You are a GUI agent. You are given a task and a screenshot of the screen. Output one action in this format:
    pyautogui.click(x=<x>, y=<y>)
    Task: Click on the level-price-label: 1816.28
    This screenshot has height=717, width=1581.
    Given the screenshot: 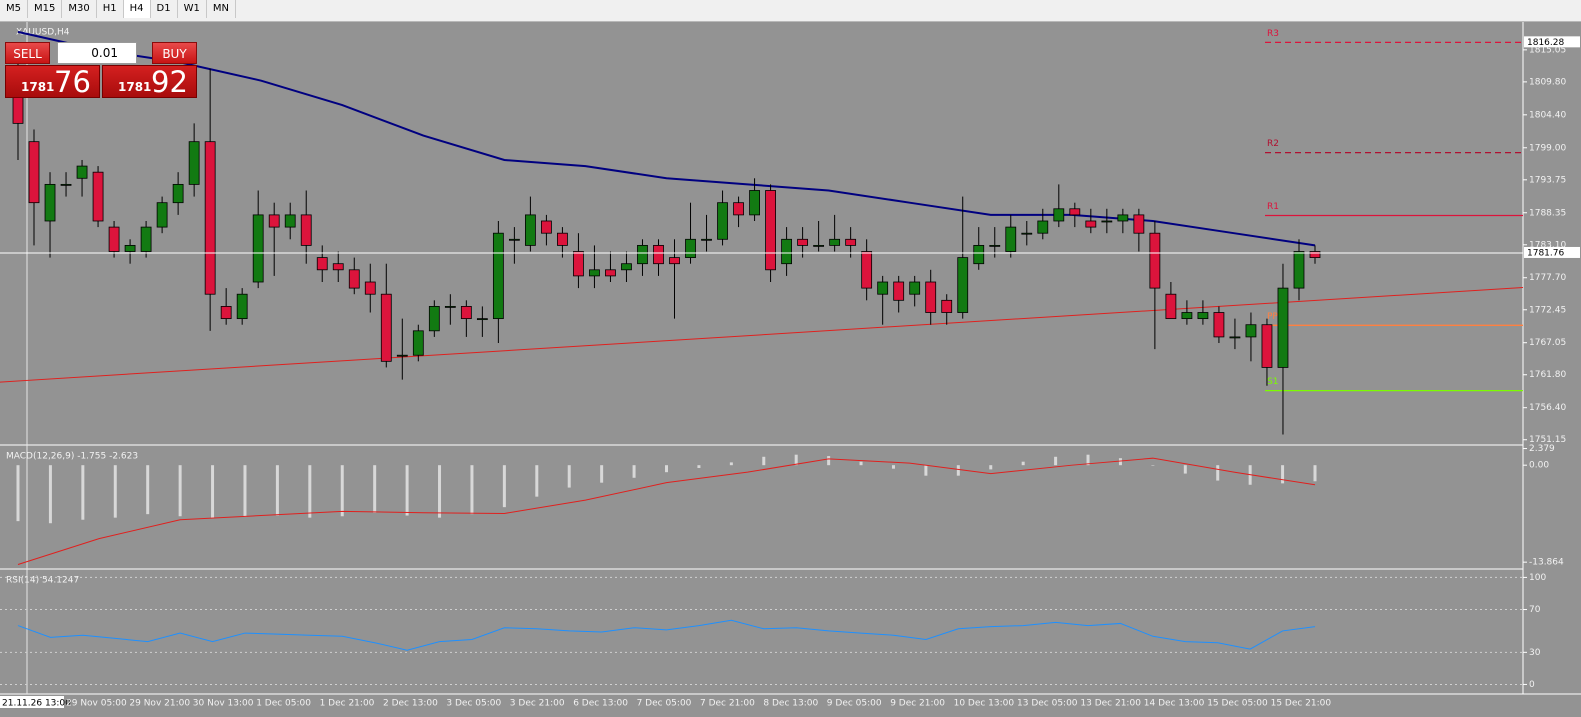 What is the action you would take?
    pyautogui.click(x=1545, y=43)
    